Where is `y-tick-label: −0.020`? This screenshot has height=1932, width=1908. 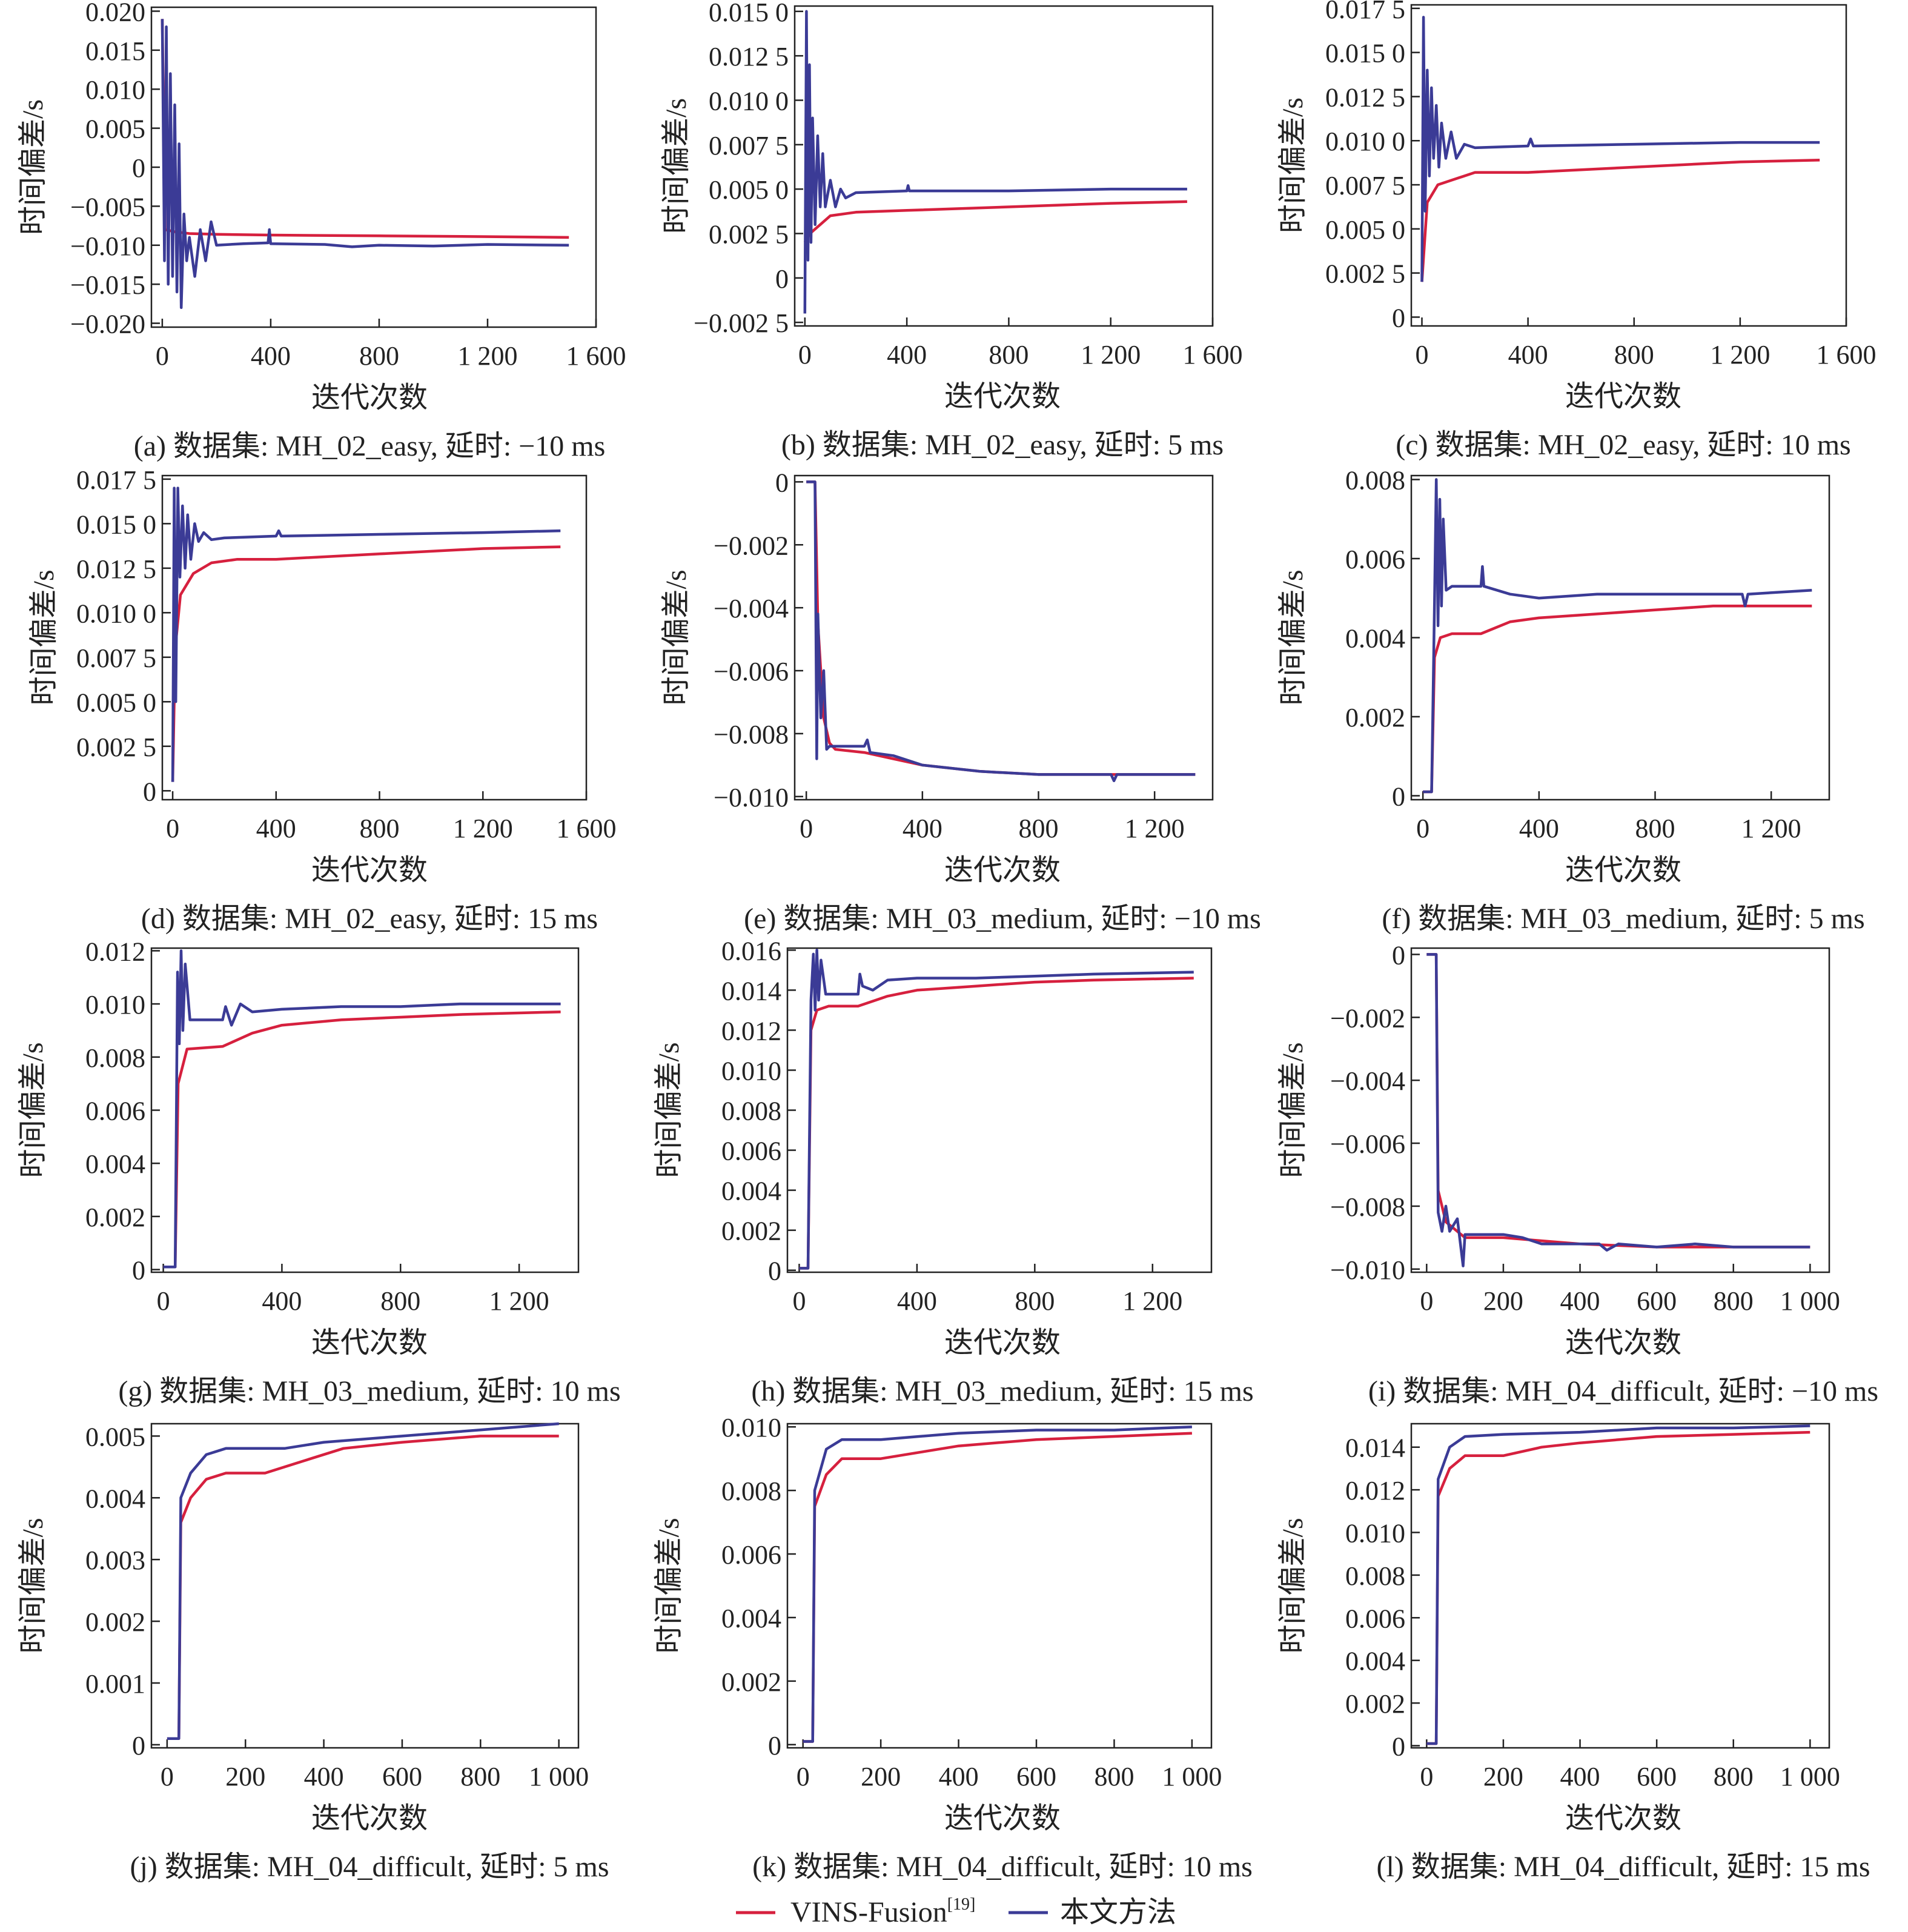
y-tick-label: −0.020 is located at coordinates (107, 324).